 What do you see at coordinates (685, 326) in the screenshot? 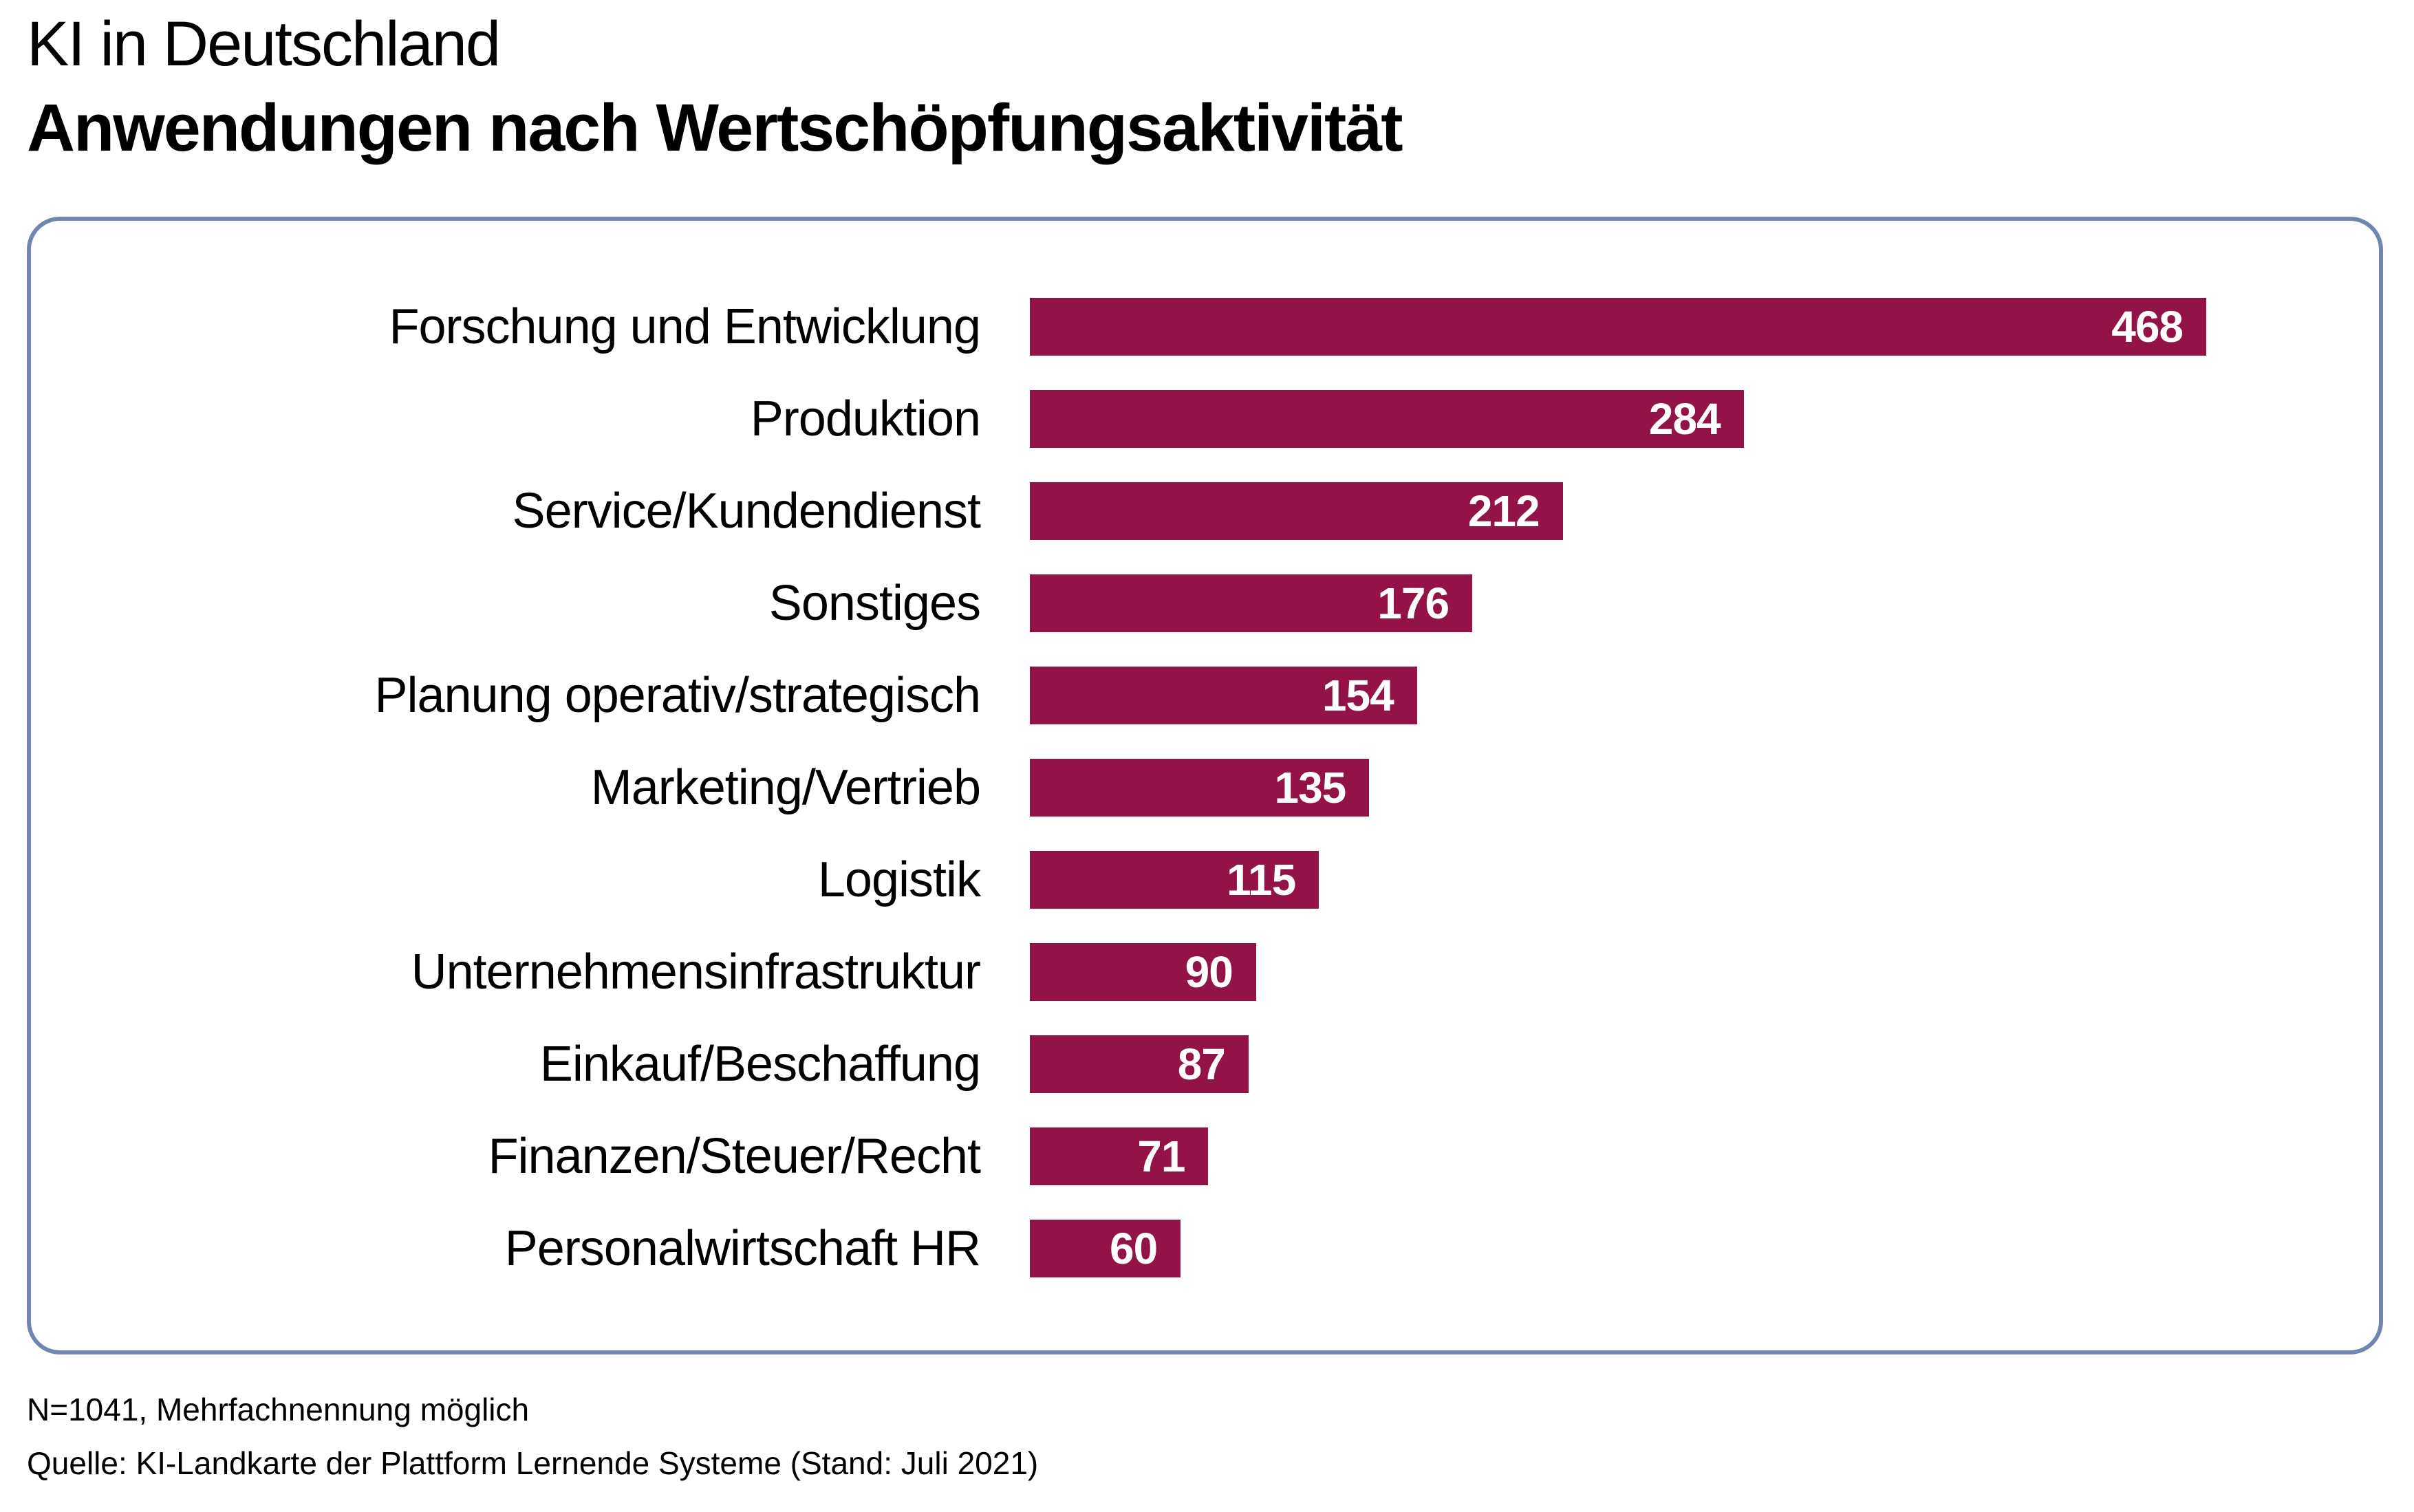
I see `category-label: Forschung und Entwicklung` at bounding box center [685, 326].